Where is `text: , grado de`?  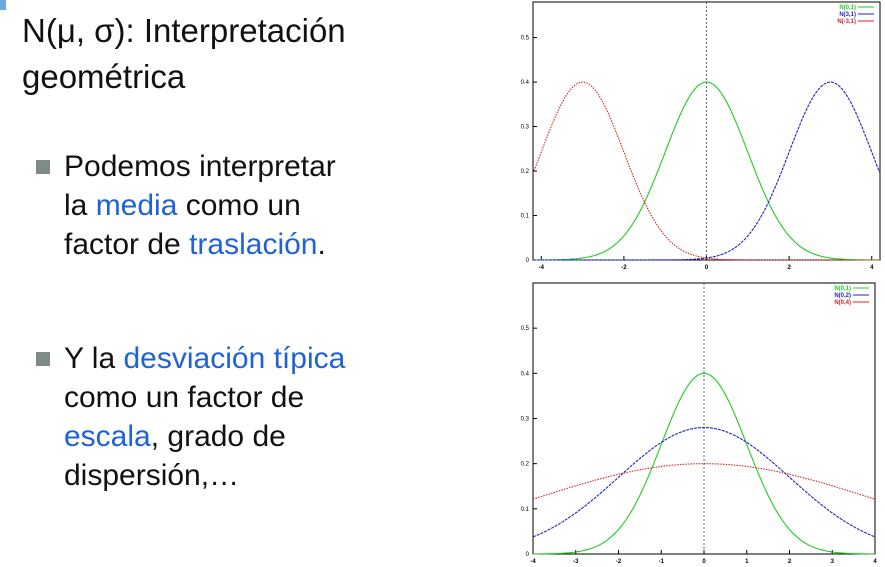 text: , grado de is located at coordinates (218, 436).